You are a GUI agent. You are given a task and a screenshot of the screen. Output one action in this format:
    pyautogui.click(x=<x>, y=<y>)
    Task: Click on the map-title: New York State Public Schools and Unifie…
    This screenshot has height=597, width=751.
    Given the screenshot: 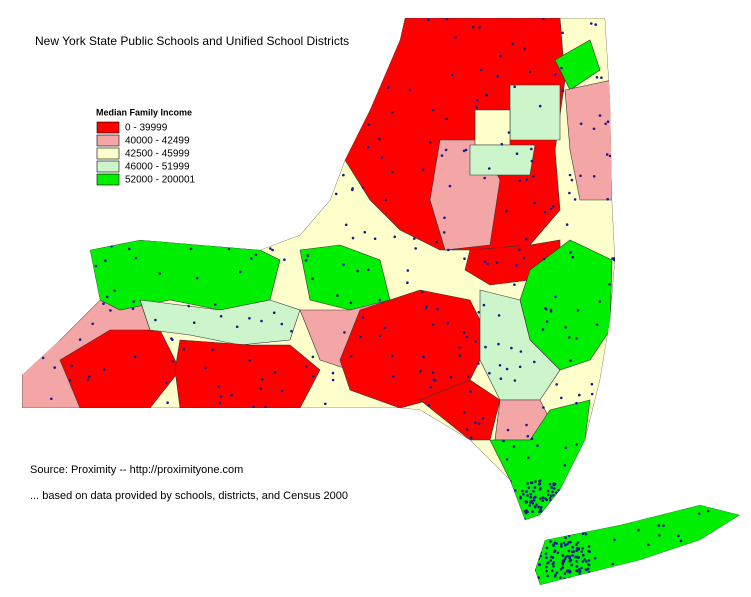 What is the action you would take?
    pyautogui.click(x=192, y=41)
    